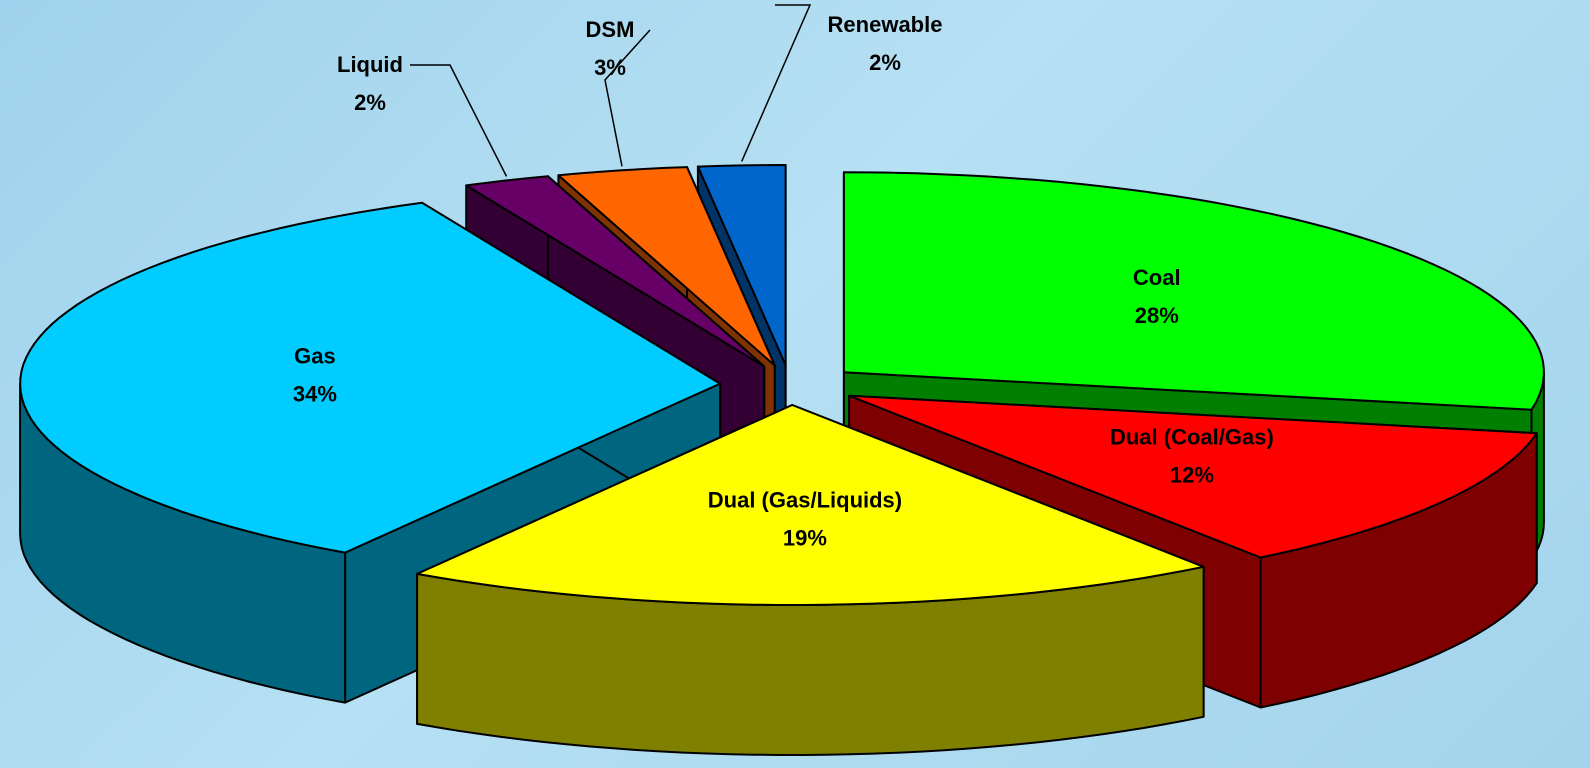 This screenshot has width=1590, height=768. I want to click on category-label: Dual (Gas/Liquids), so click(805, 500).